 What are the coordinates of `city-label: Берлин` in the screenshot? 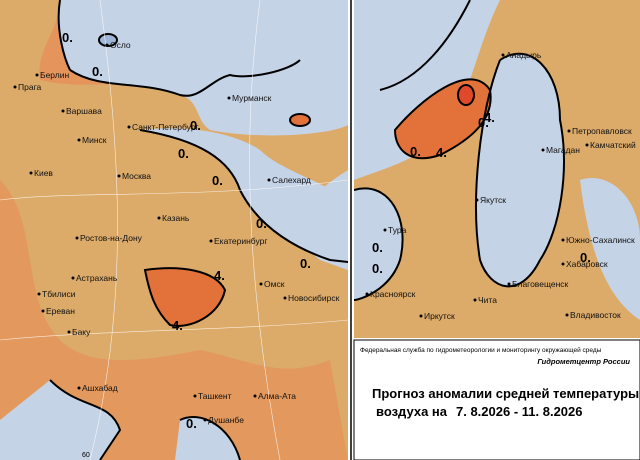 It's located at (54, 75).